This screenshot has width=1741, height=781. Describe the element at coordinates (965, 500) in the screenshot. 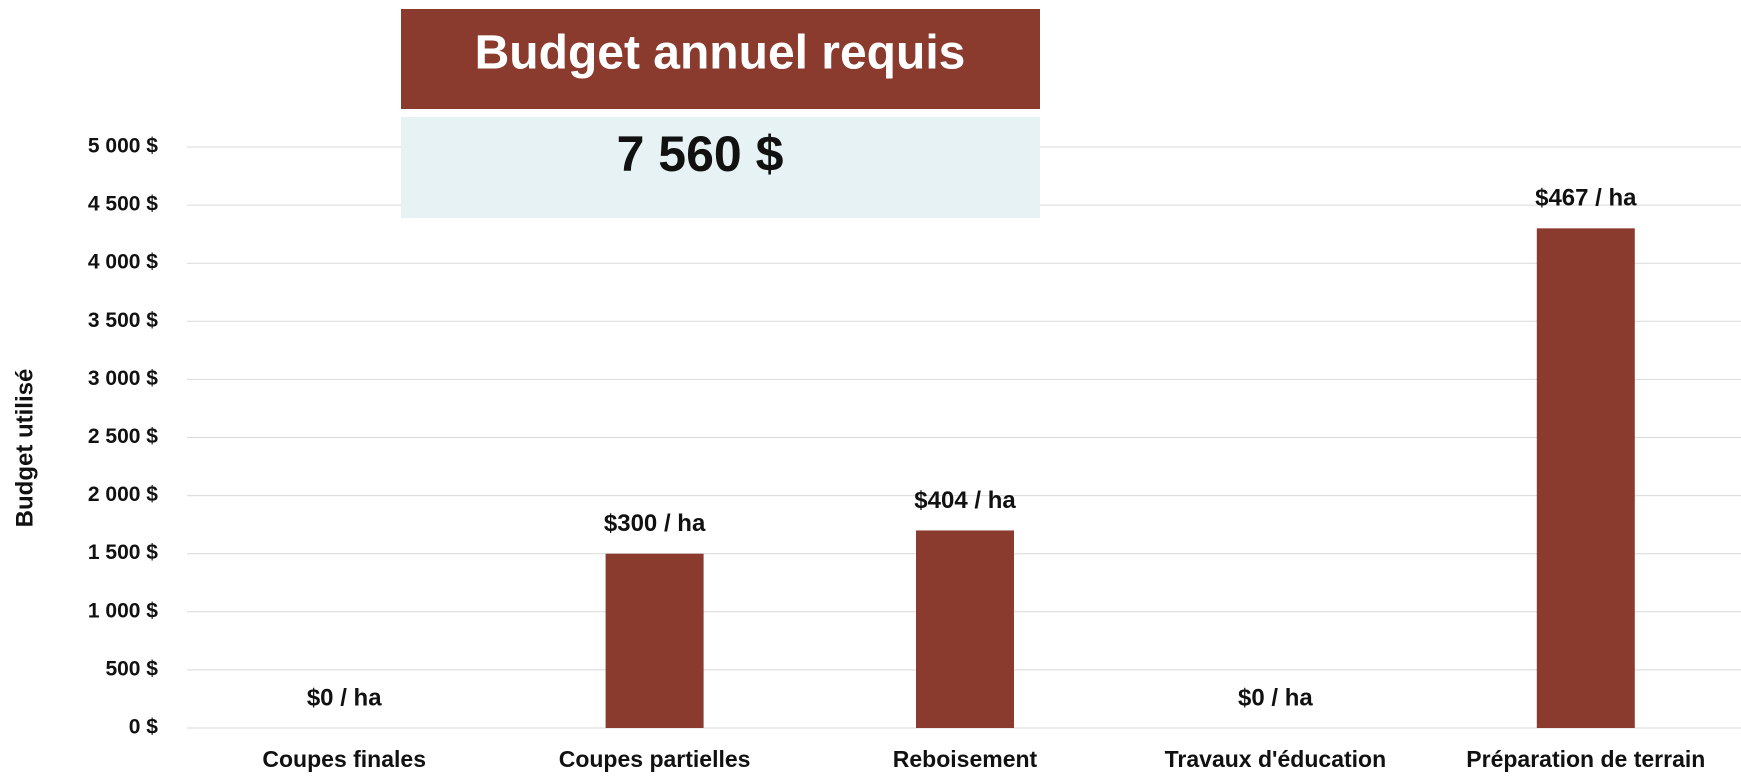

I see `bar-annotation: $404 / ha` at that location.